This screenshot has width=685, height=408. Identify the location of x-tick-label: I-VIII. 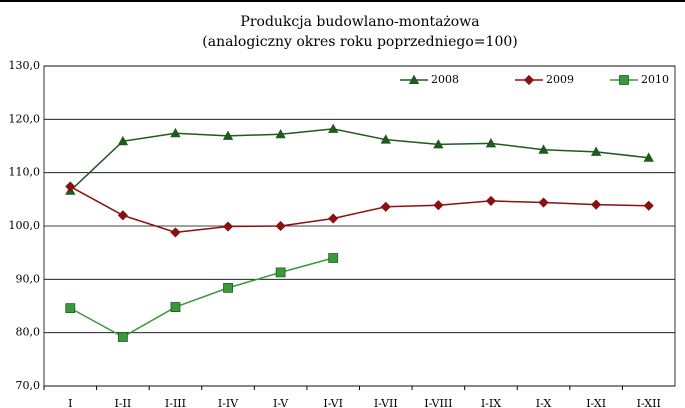
(438, 402).